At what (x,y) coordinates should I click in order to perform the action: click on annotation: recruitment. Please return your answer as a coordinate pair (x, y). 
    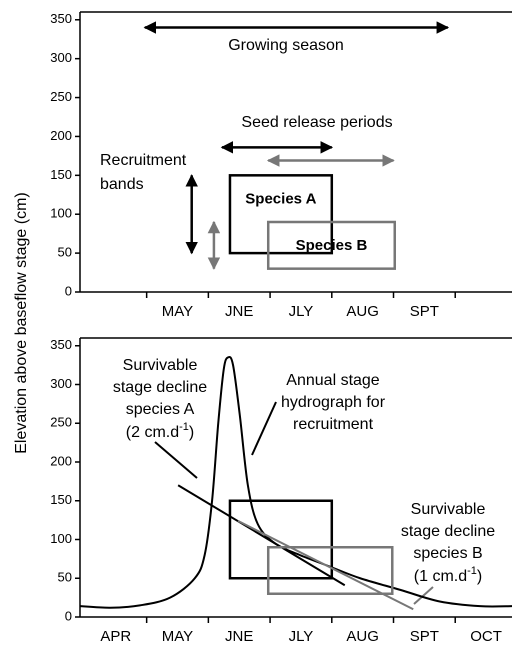
    Looking at the image, I should click on (333, 424).